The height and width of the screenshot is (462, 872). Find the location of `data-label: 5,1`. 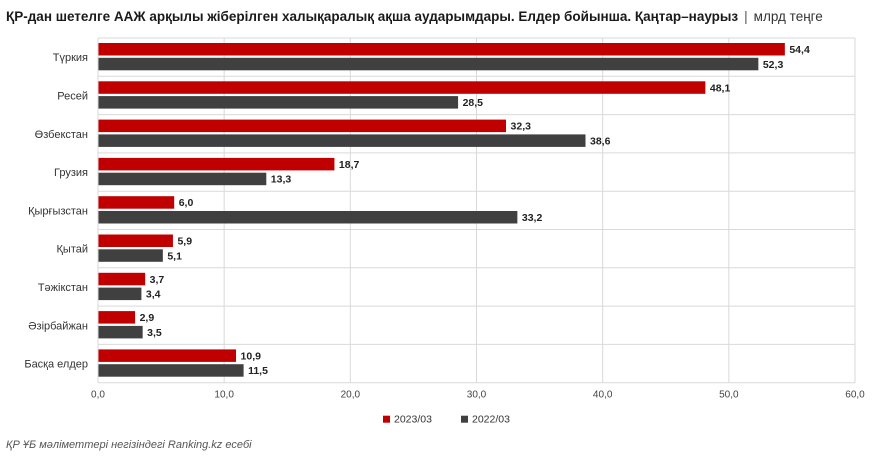

data-label: 5,1 is located at coordinates (174, 256).